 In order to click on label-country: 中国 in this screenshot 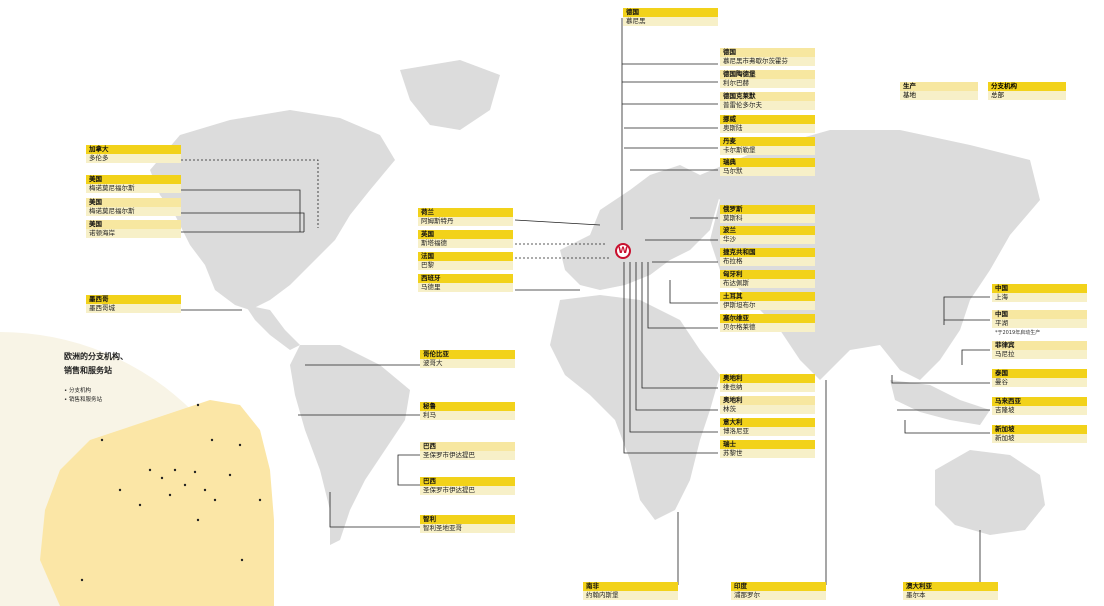, I will do `click(1039, 314)`.